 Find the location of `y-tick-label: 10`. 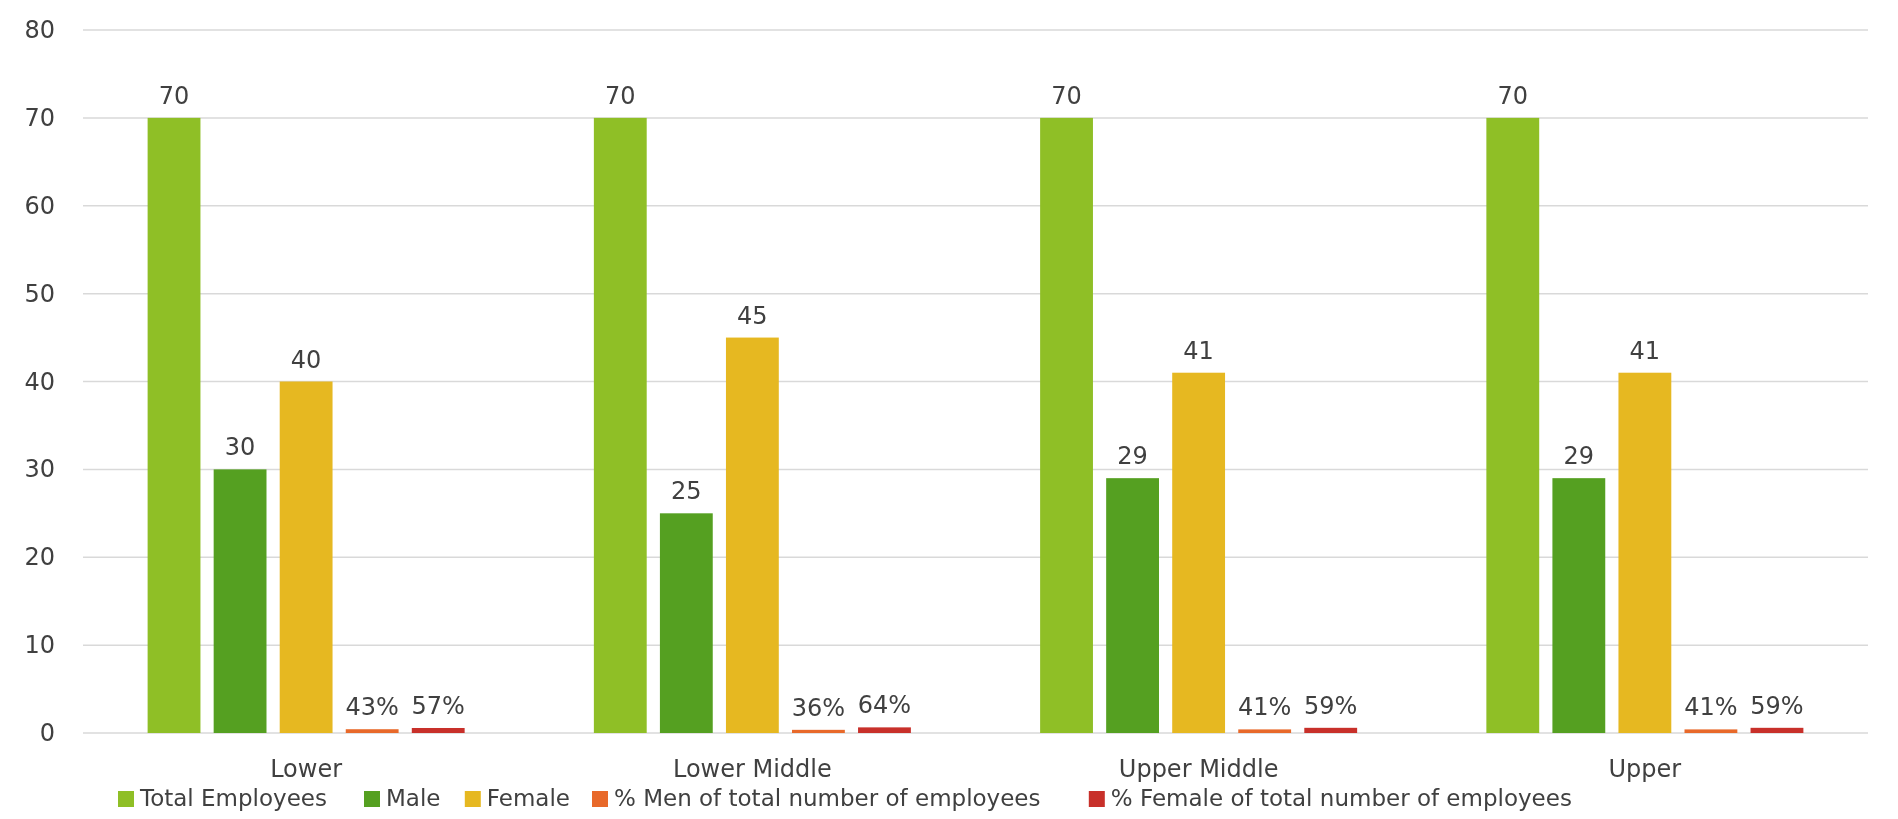

y-tick-label: 10 is located at coordinates (39, 645).